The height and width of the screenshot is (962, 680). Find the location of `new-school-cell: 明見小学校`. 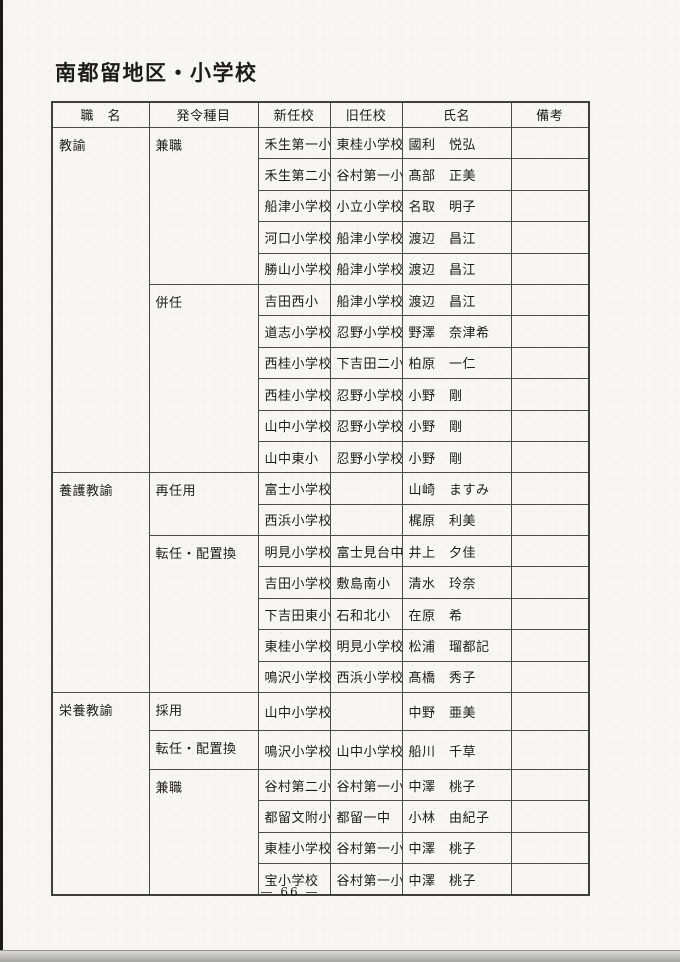

new-school-cell: 明見小学校 is located at coordinates (294, 551).